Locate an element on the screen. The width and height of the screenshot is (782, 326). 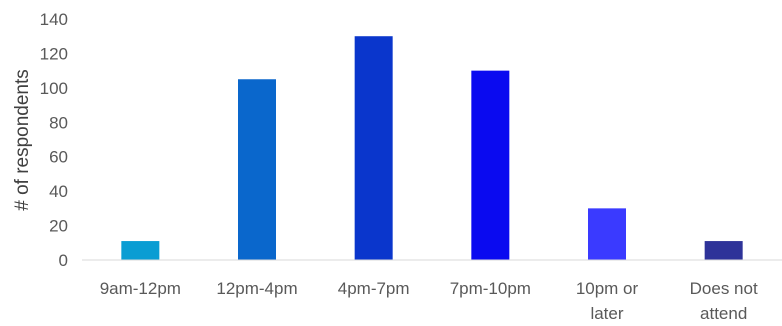
x-tick-label: 4pm-7pm is located at coordinates (374, 288).